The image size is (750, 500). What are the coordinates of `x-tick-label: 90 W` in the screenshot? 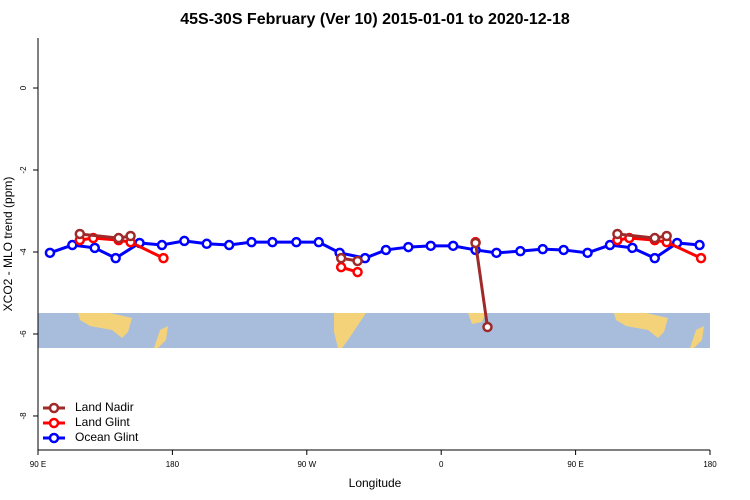 It's located at (306, 464).